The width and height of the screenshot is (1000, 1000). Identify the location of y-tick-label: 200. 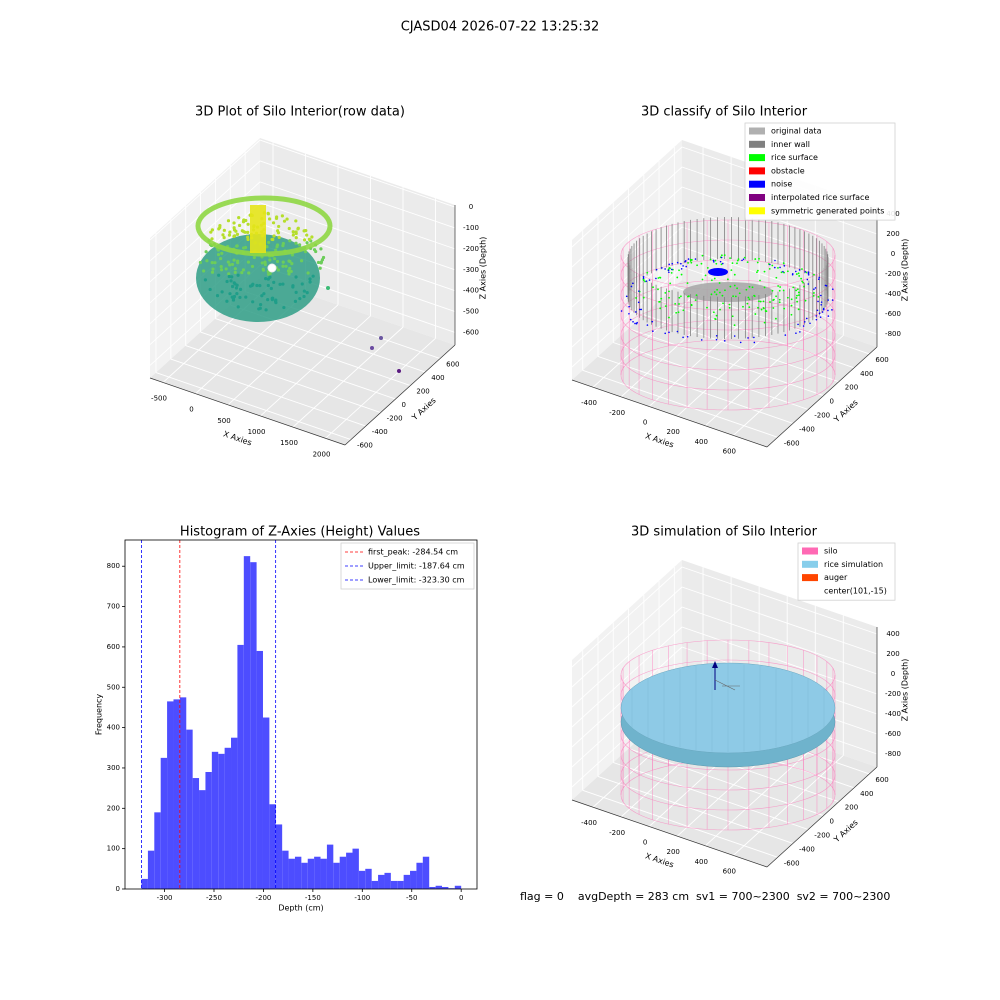
(422, 392).